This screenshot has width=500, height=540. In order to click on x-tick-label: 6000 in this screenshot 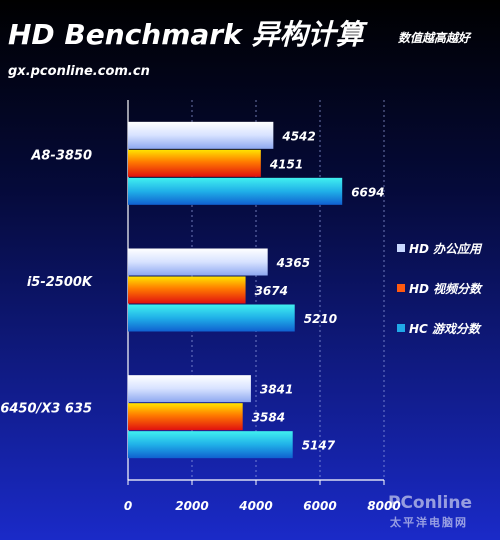, I will do `click(319, 506)`.